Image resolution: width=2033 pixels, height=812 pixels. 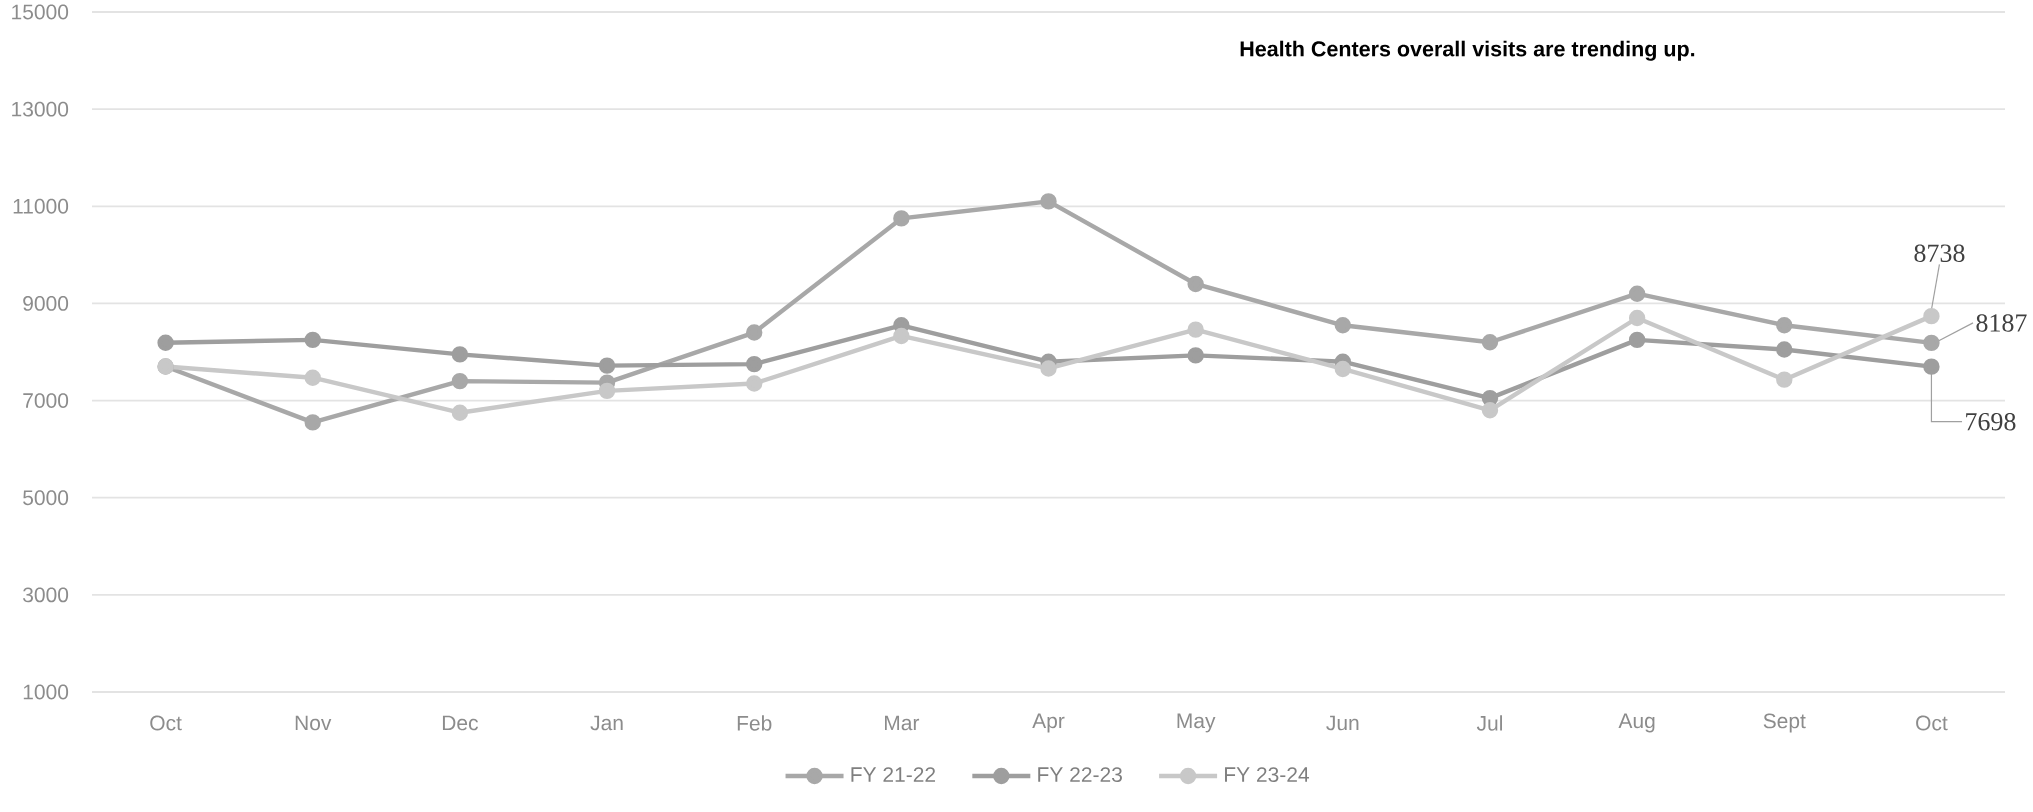 I want to click on x-tick-label: Apr, so click(x=1048, y=723).